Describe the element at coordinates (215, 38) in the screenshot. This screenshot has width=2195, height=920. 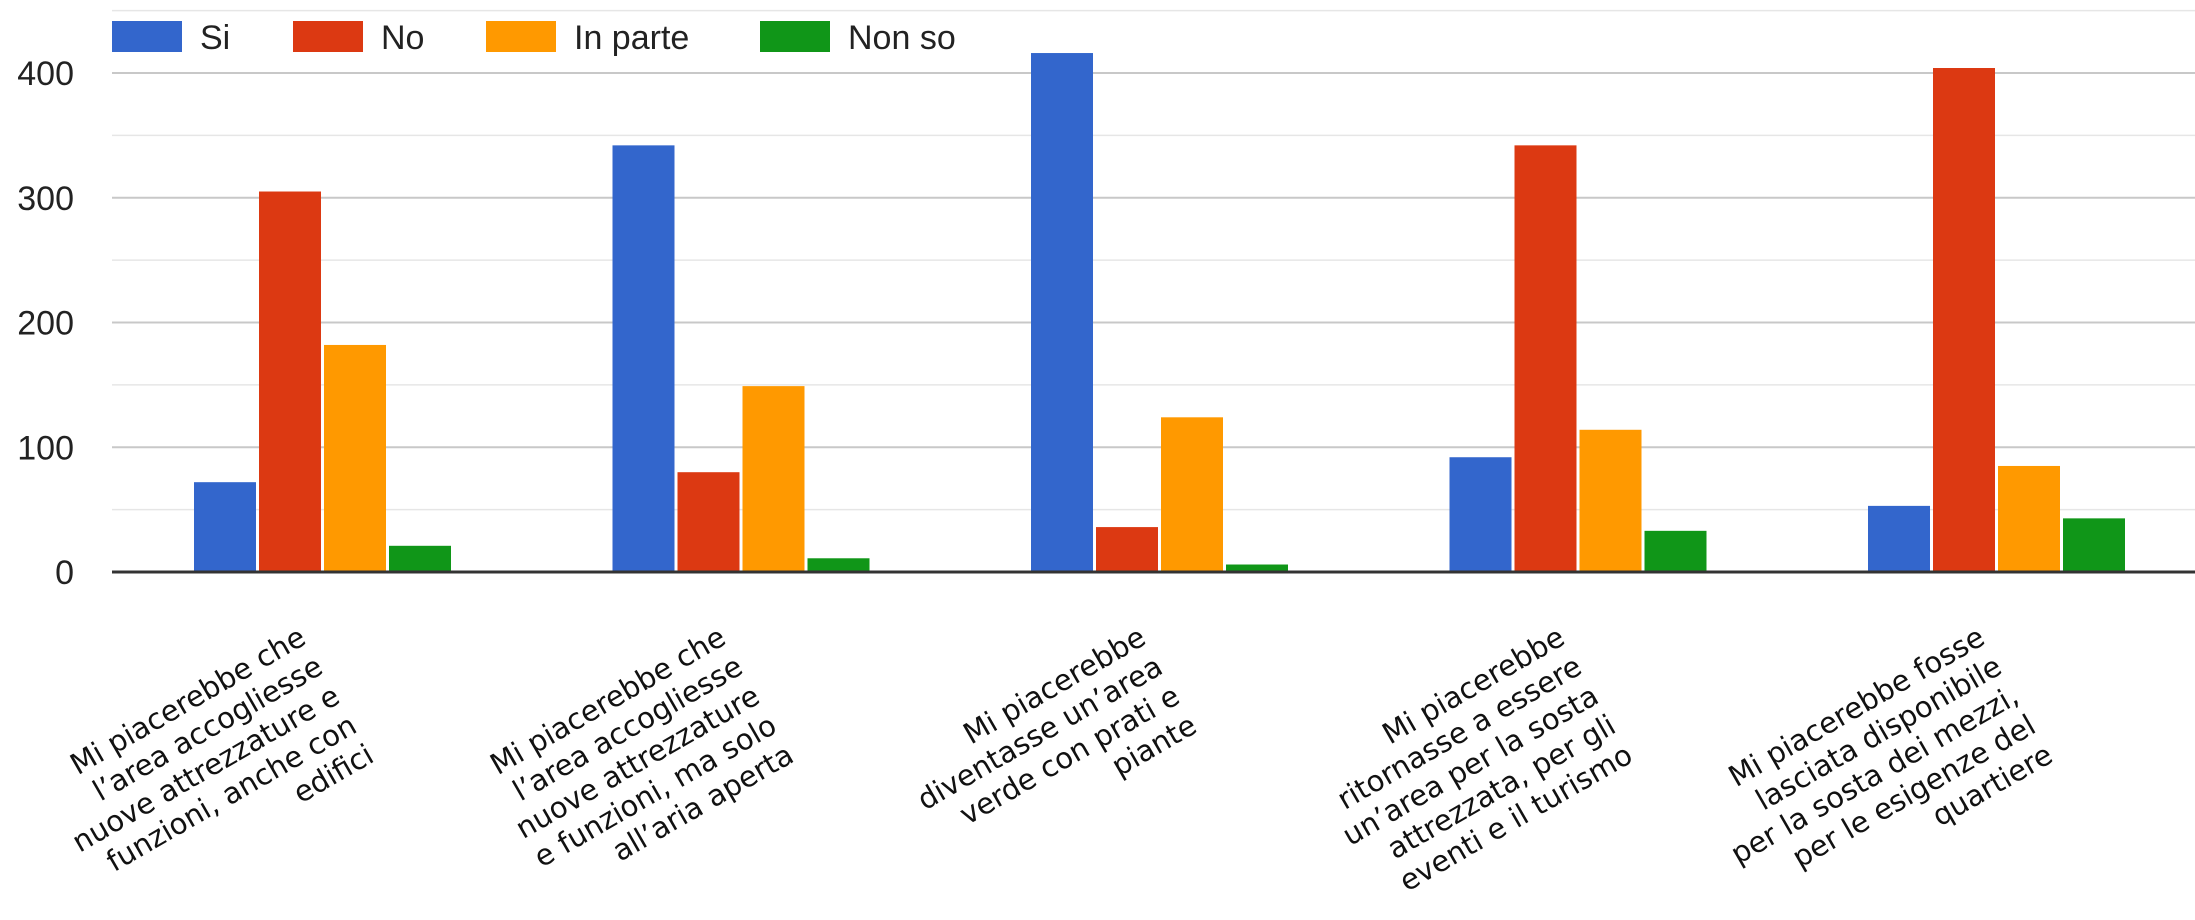
I see `legend-label: Si` at that location.